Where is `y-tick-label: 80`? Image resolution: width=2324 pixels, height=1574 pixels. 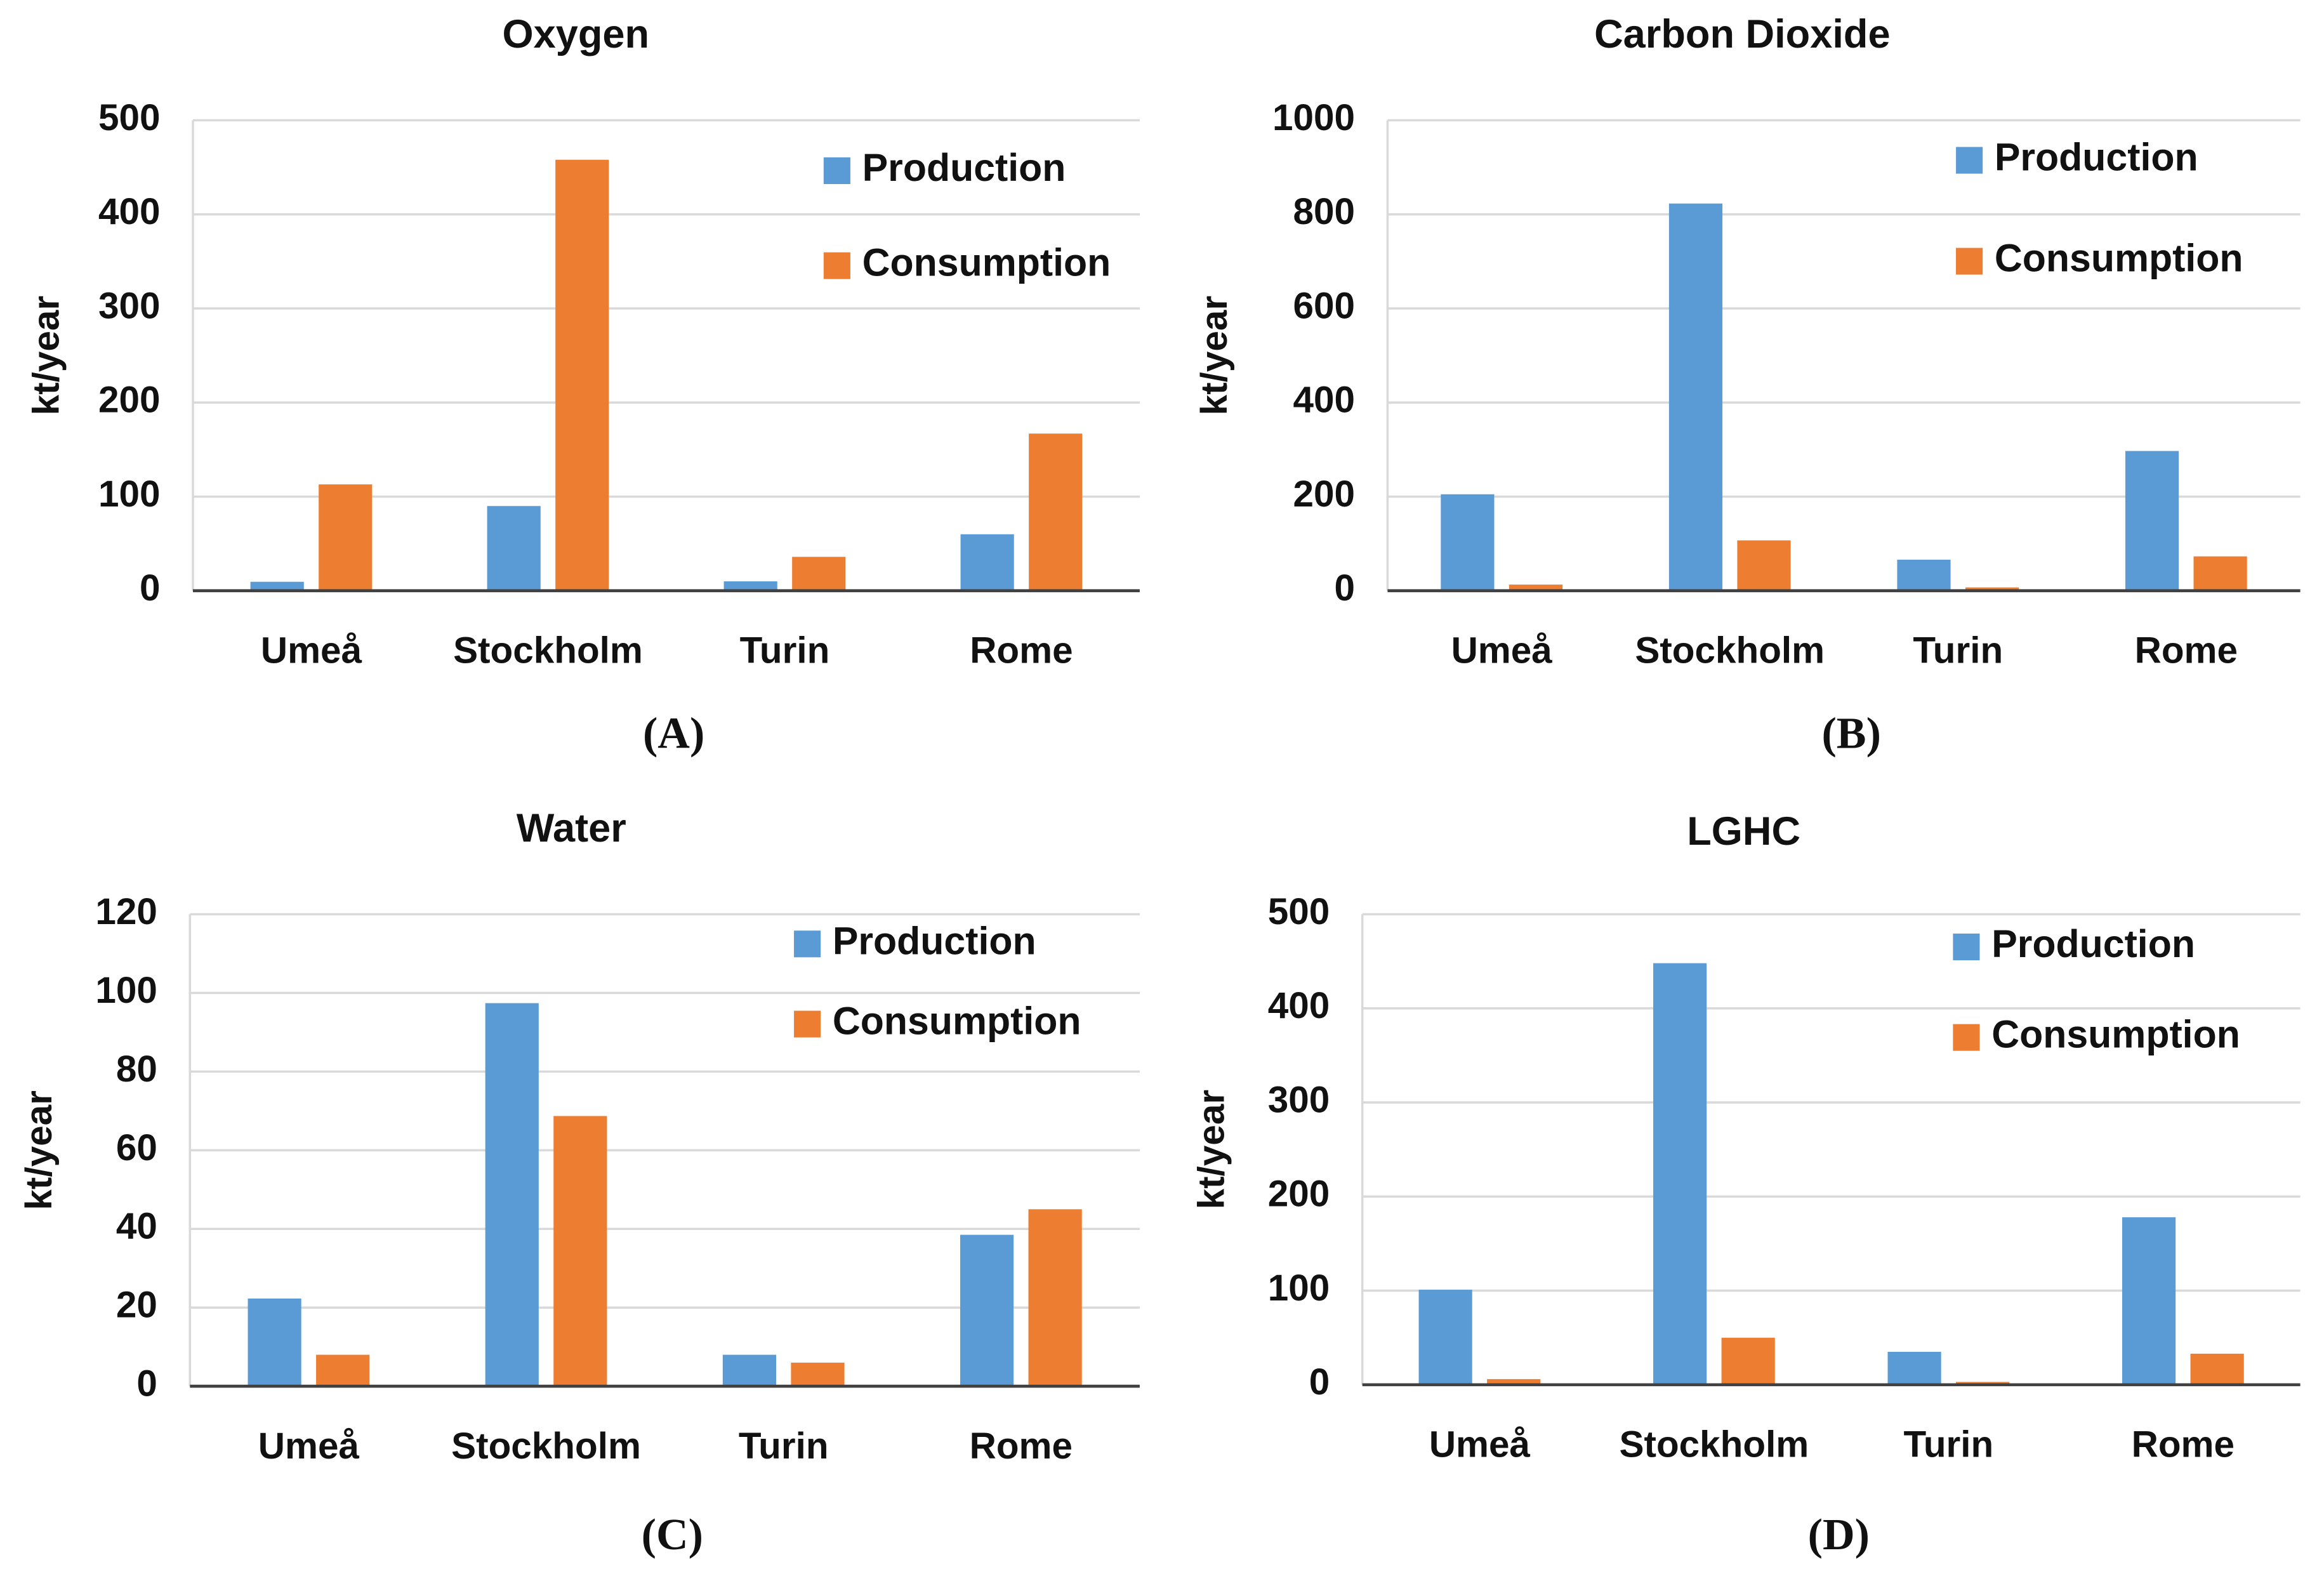
y-tick-label: 80 is located at coordinates (136, 1069).